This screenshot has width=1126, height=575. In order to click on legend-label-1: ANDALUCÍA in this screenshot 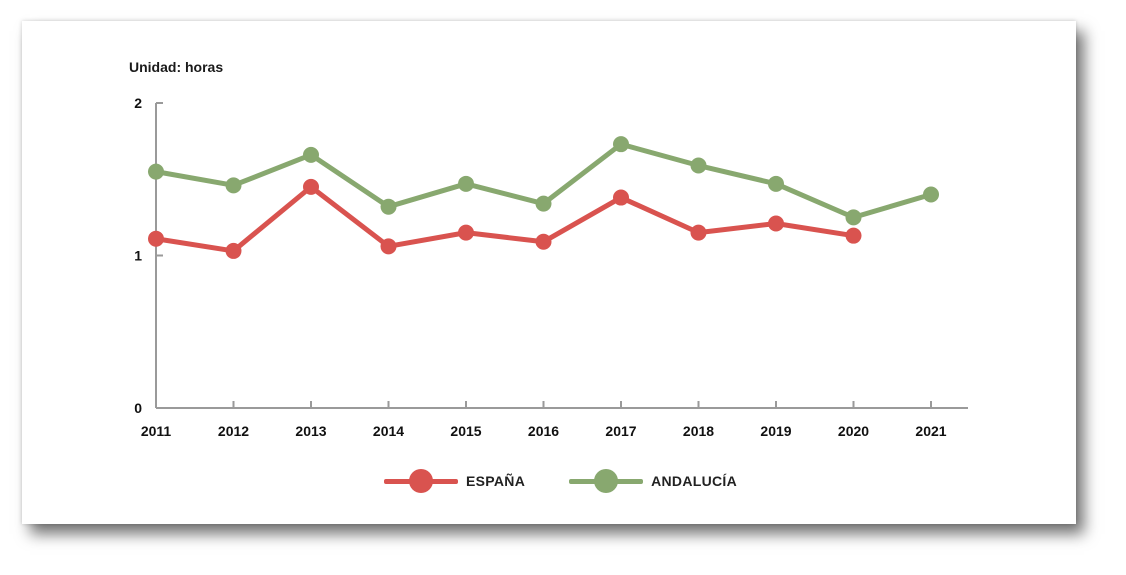, I will do `click(694, 481)`.